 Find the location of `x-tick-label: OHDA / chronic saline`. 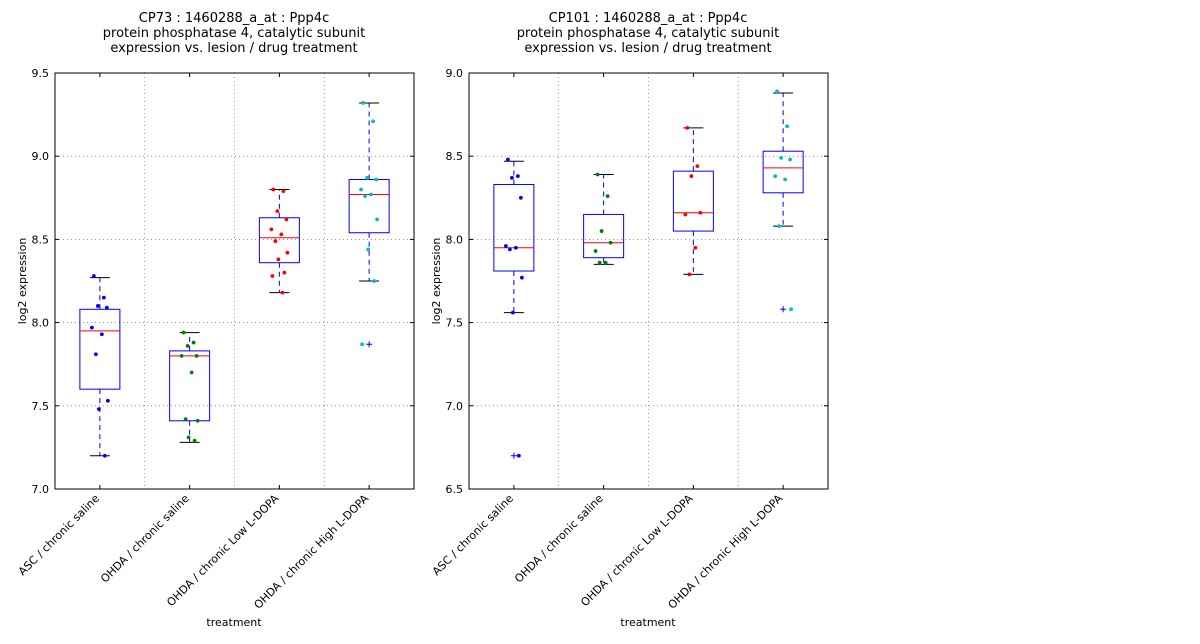

x-tick-label: OHDA / chronic saline is located at coordinates (559, 539).